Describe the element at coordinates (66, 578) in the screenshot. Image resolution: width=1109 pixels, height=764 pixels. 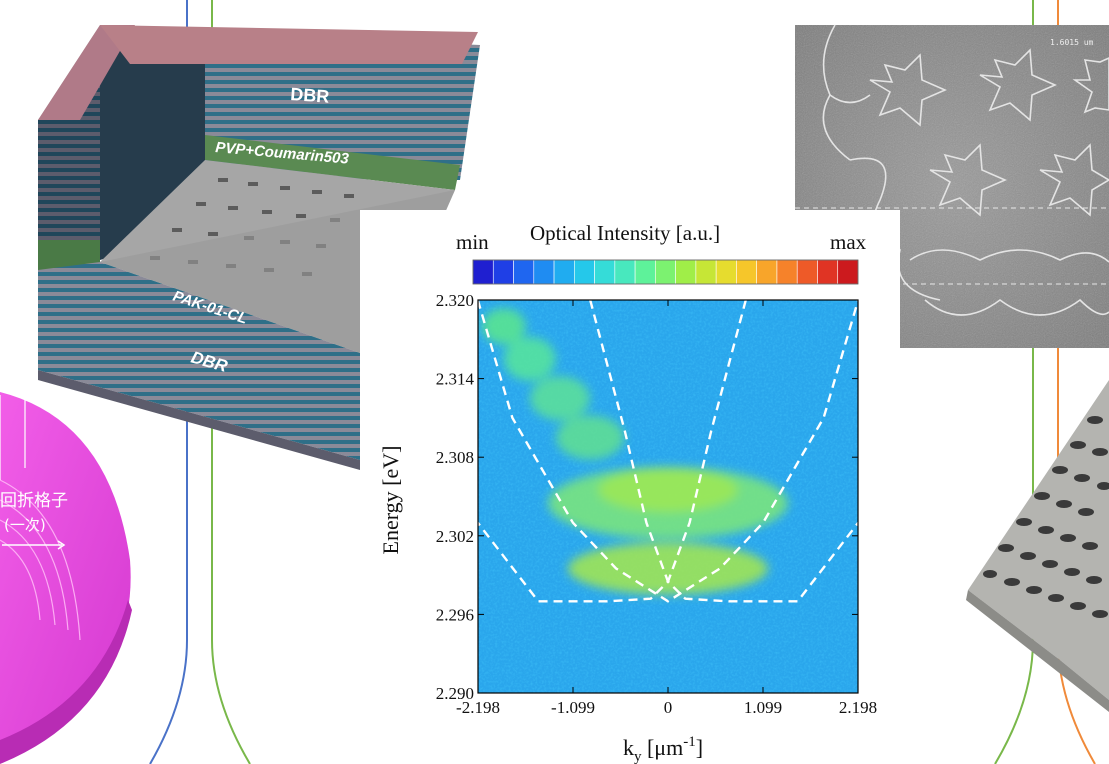
I see `circular-grating-disk` at that location.